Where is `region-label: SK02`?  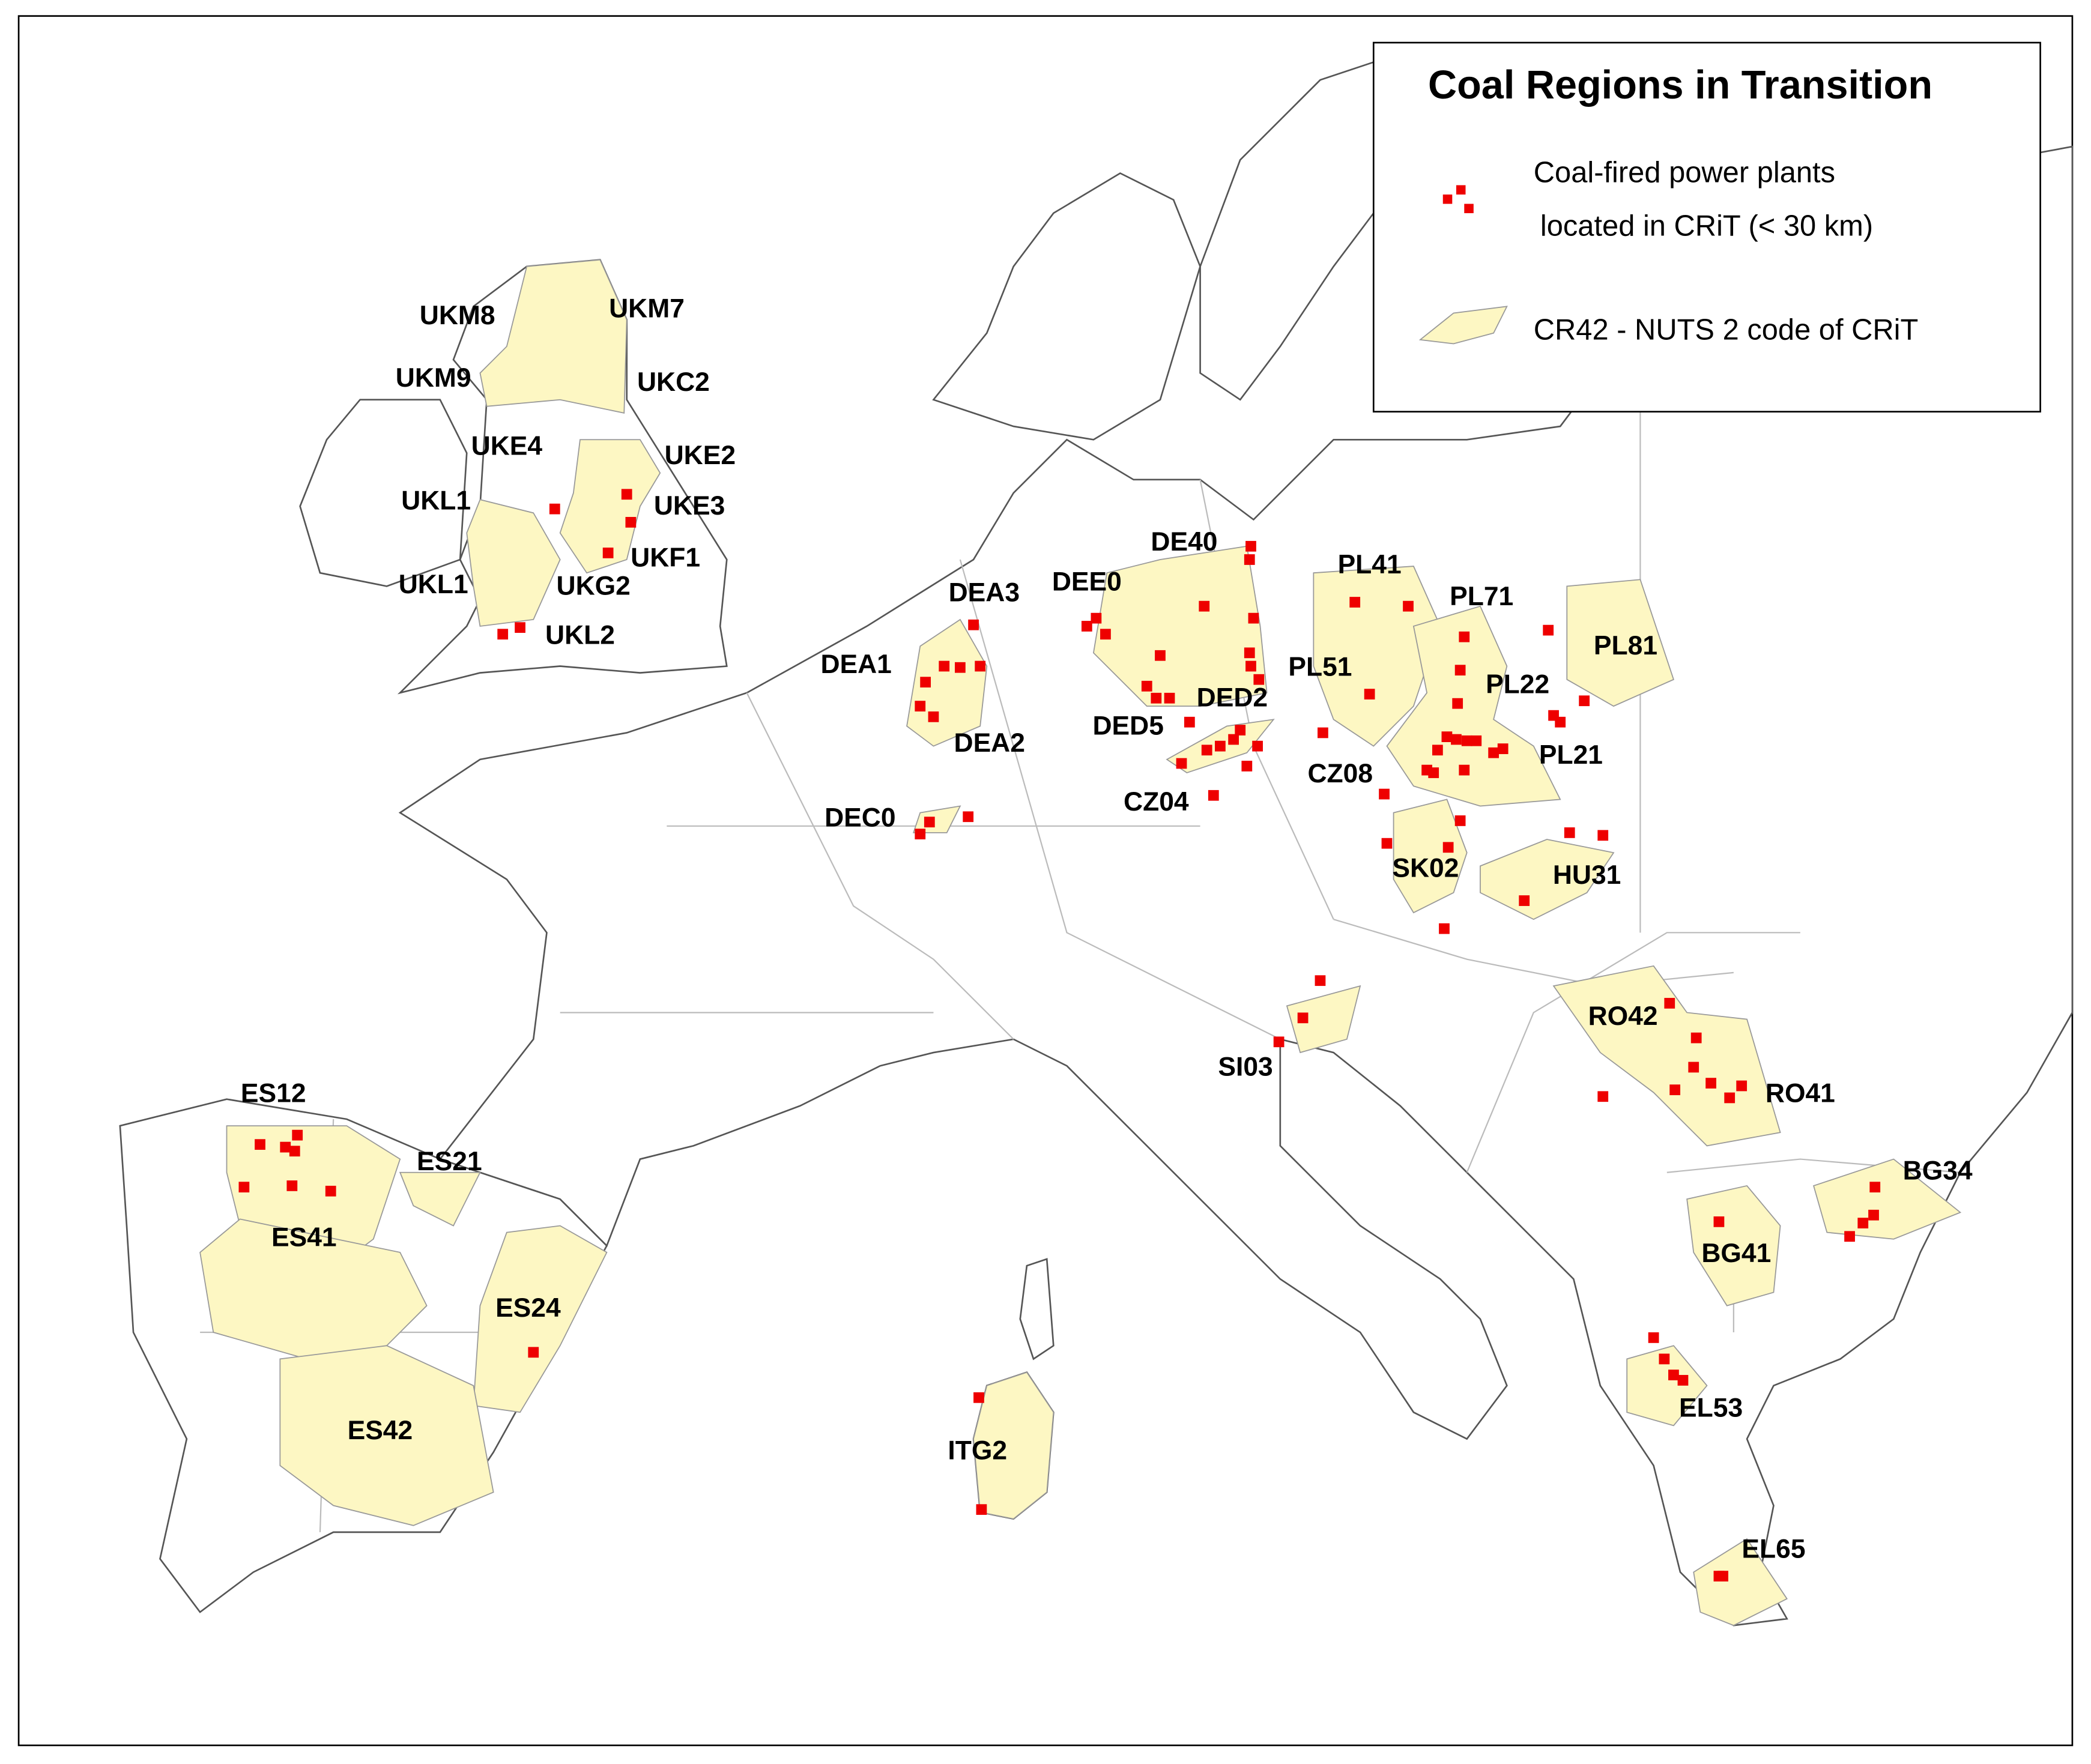
region-label: SK02 is located at coordinates (1426, 868).